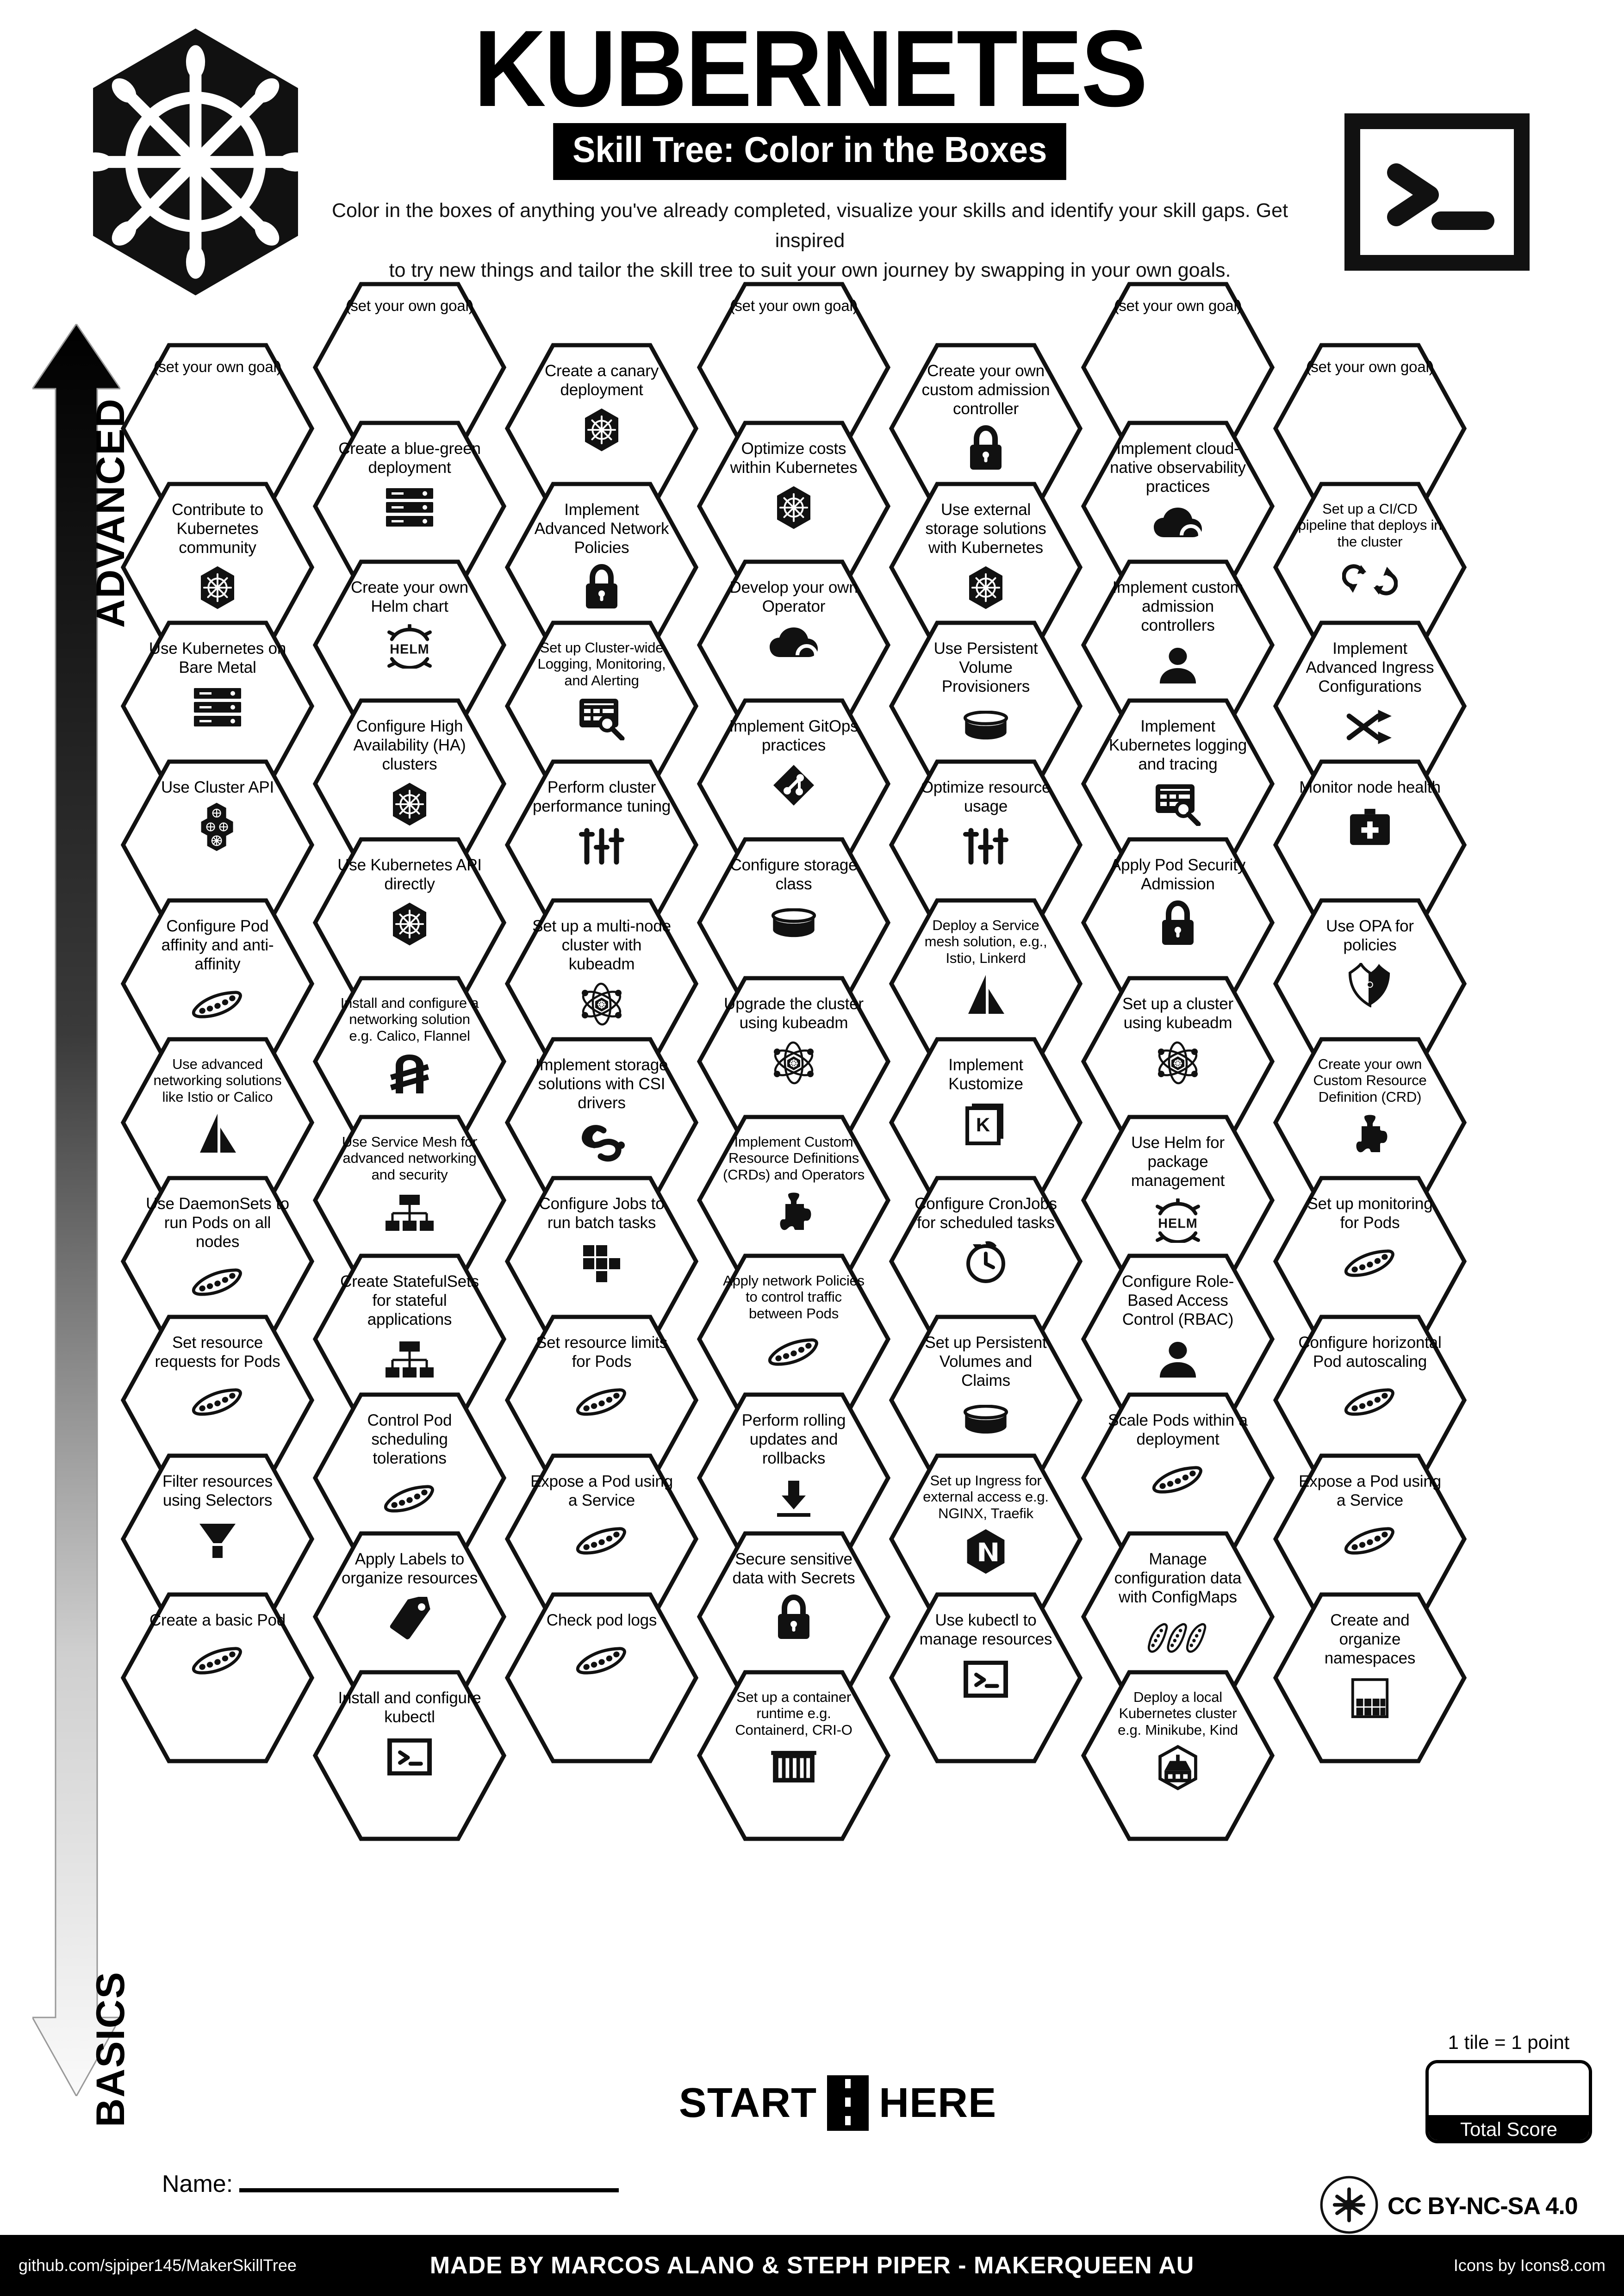  What do you see at coordinates (793, 1439) in the screenshot?
I see `skill-tile-label: Perform rolling updates and rollbacks` at bounding box center [793, 1439].